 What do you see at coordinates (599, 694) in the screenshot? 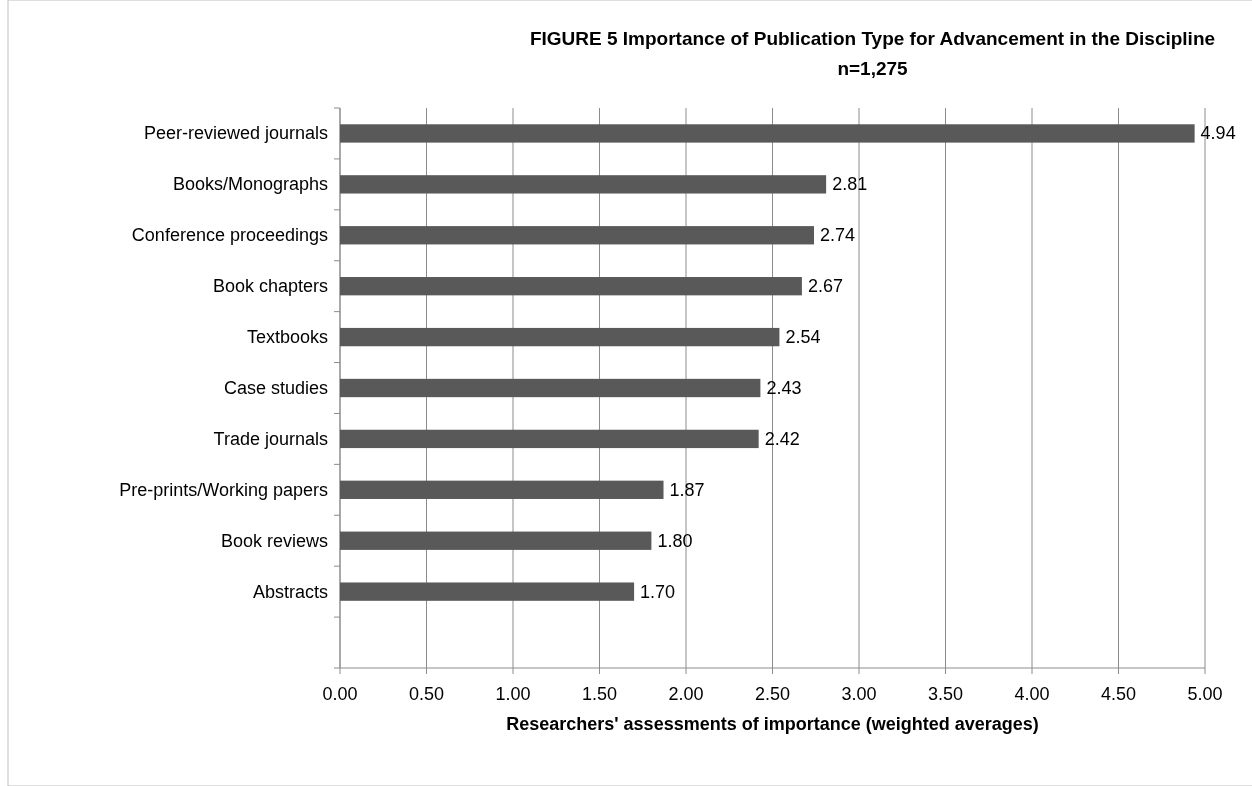
I see `x-tick-label: 1.50` at bounding box center [599, 694].